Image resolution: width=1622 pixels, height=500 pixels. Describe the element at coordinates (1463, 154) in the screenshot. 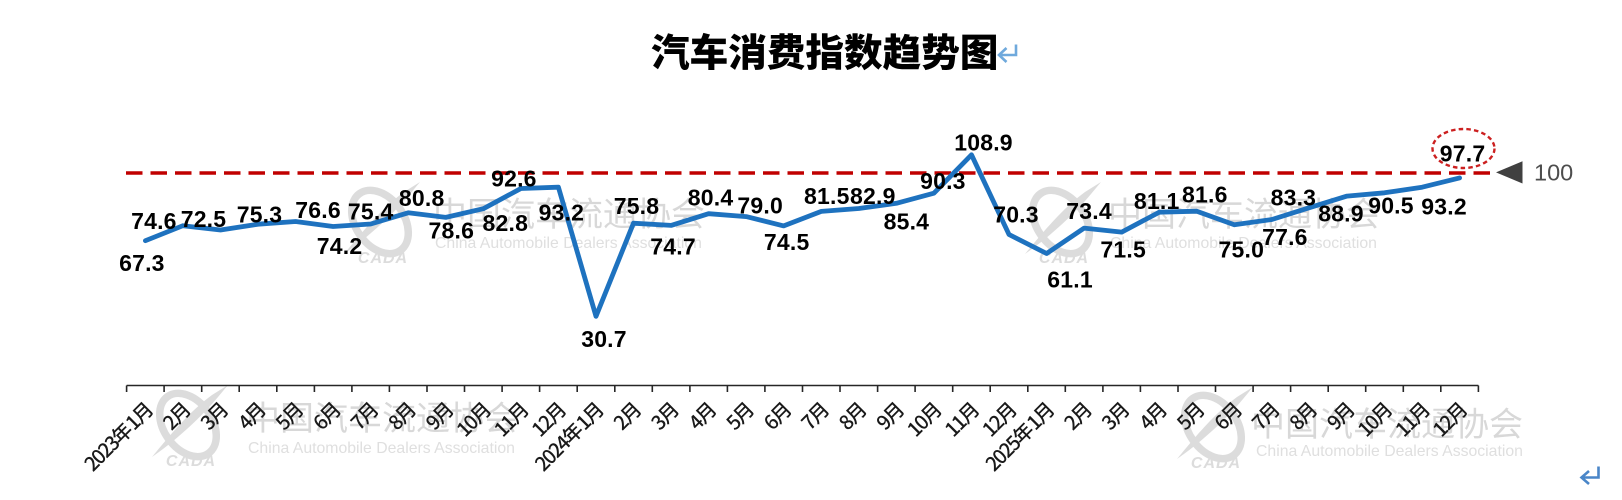

I see `svg-text: 97.7` at that location.